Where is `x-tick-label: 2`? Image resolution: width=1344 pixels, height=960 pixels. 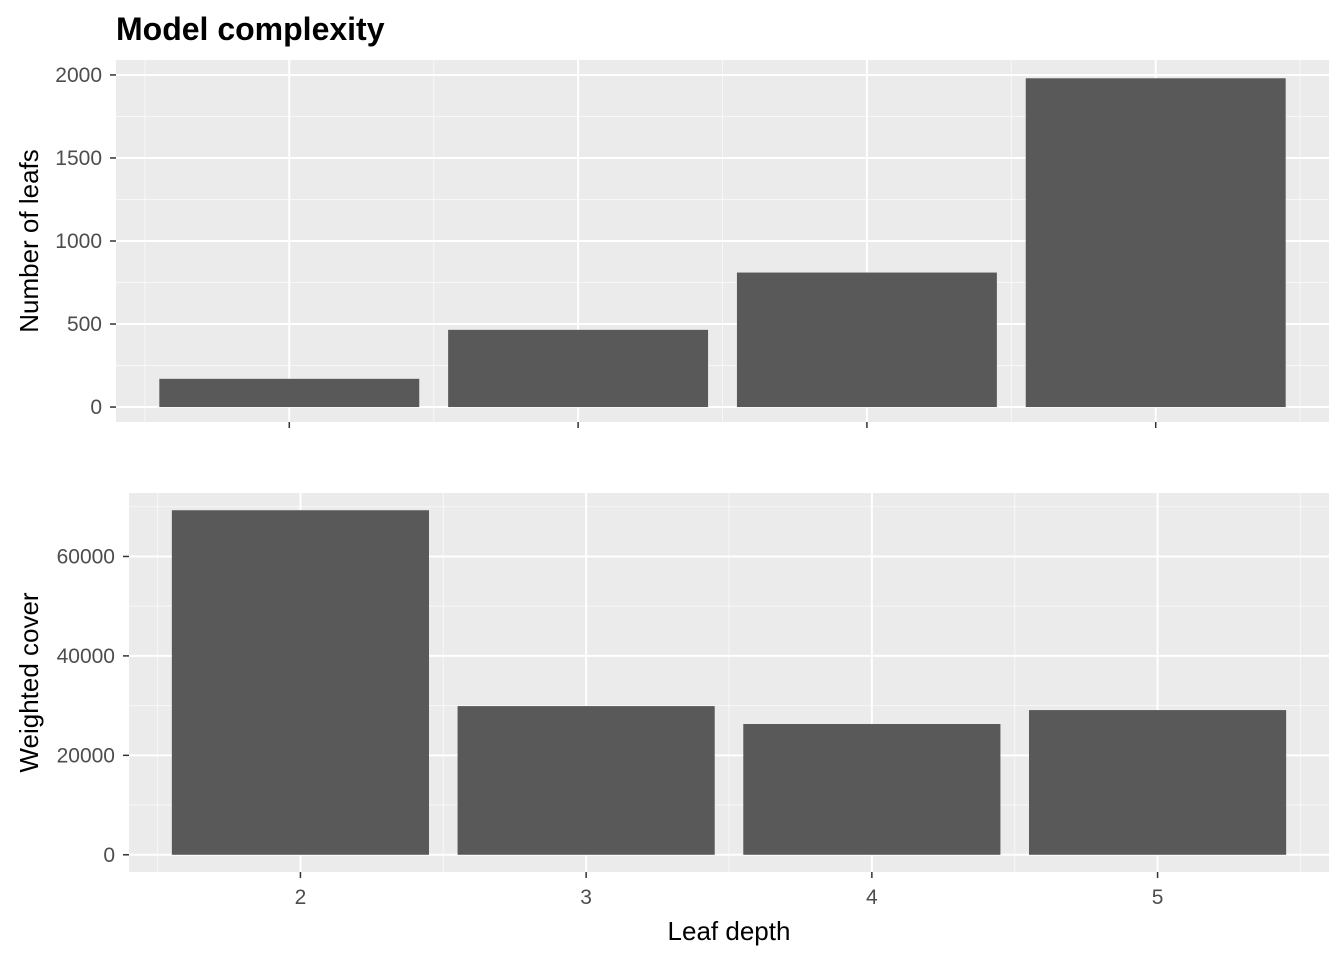 x-tick-label: 2 is located at coordinates (301, 897).